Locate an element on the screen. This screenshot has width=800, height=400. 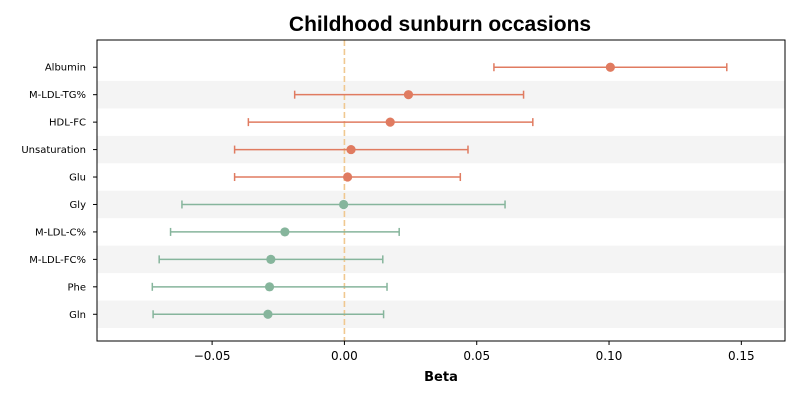
x-tick-label: −0.05 is located at coordinates (212, 356).